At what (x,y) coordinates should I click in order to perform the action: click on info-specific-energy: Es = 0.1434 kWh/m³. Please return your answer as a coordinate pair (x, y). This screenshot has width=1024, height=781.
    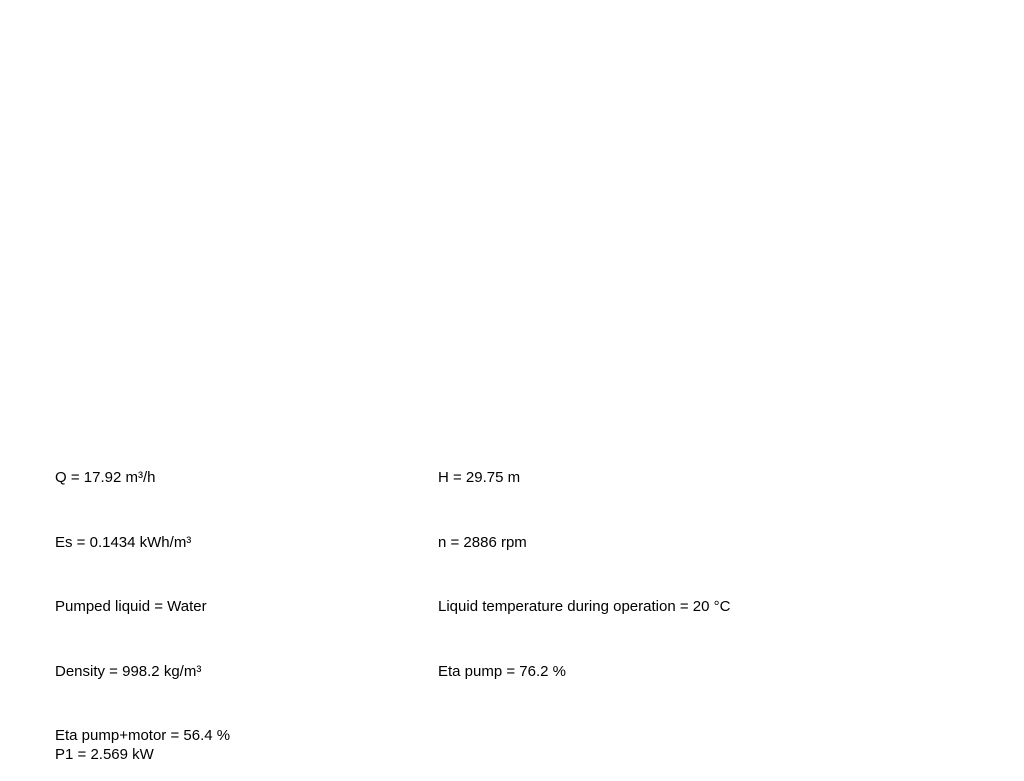
    Looking at the image, I should click on (123, 542).